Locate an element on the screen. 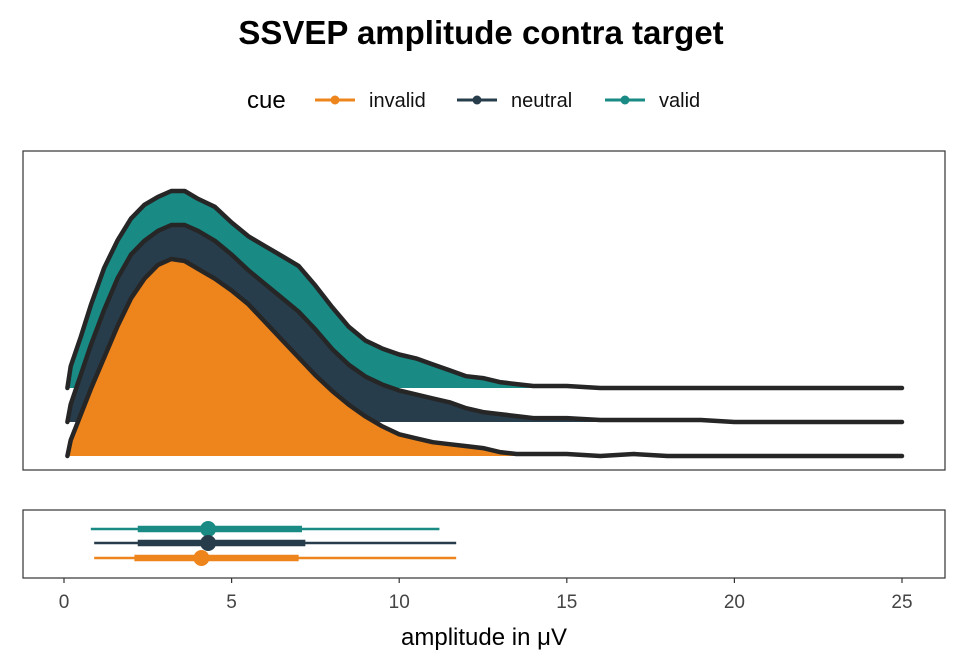 The height and width of the screenshot is (672, 960). interval-panel is located at coordinates (273, 543).